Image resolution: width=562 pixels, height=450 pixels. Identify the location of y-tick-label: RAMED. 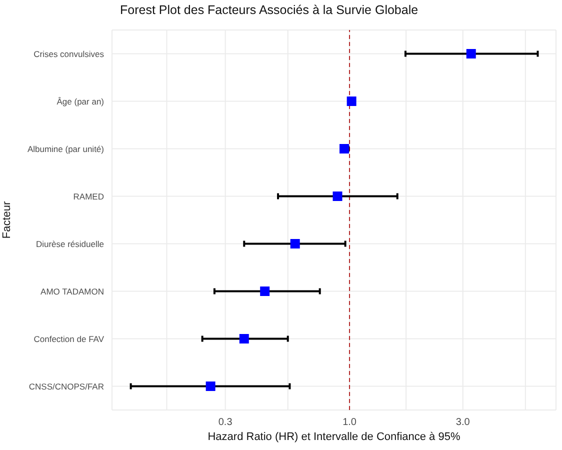
(88, 196).